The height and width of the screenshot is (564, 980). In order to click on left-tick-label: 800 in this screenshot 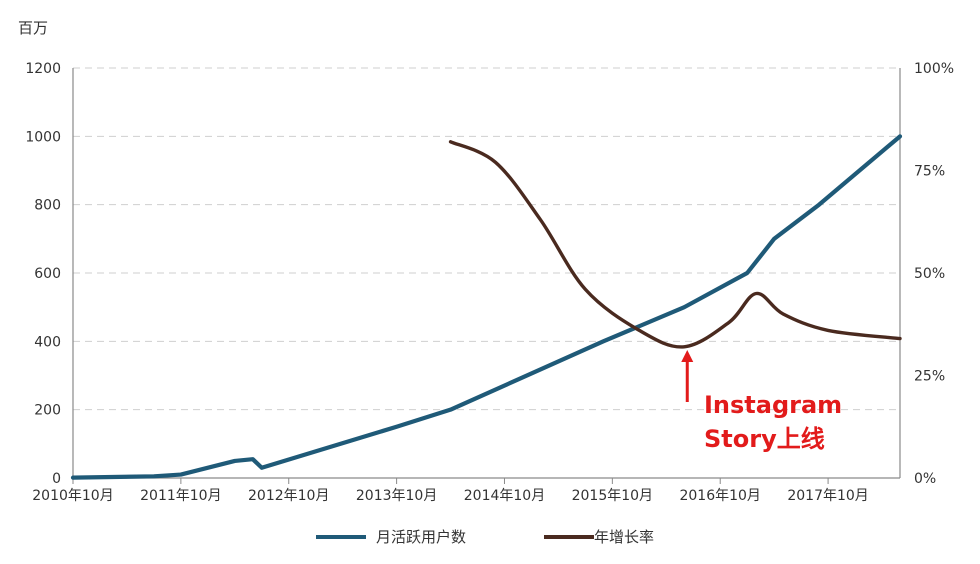, I will do `click(47, 206)`.